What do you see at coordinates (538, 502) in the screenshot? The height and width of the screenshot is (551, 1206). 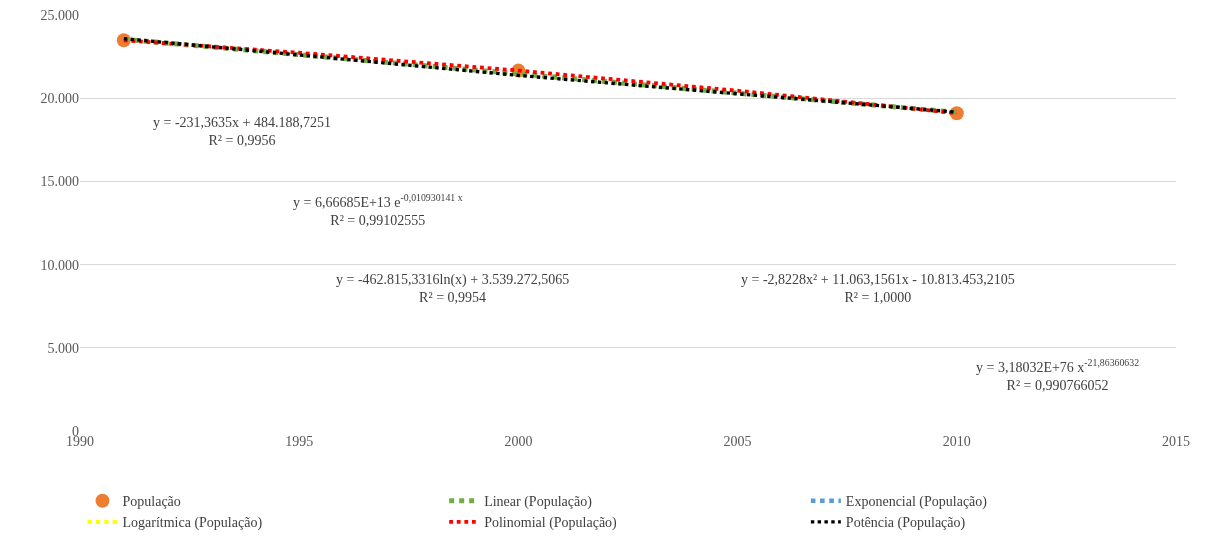 I see `legend-label: Linear (População)` at bounding box center [538, 502].